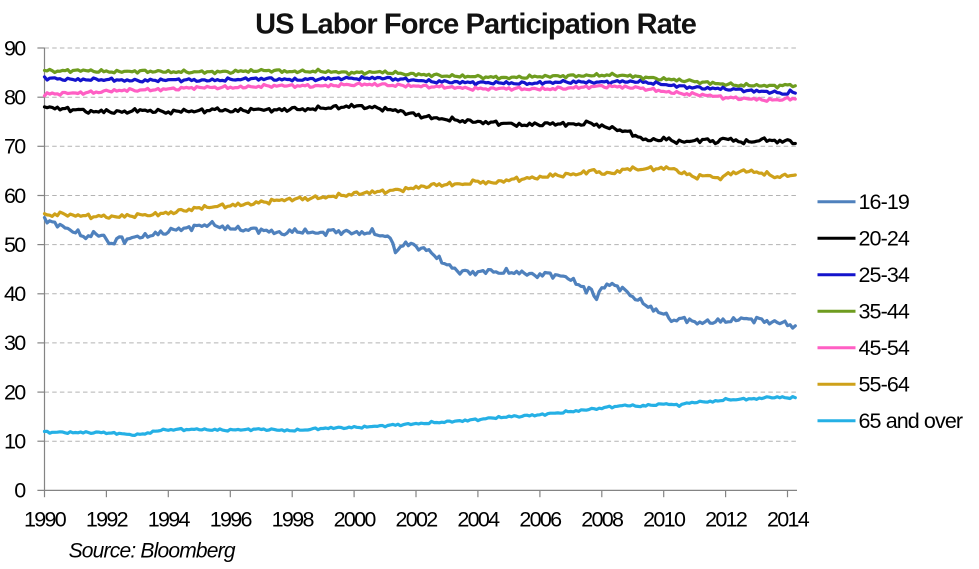 The height and width of the screenshot is (569, 979). I want to click on svg-text: 20, so click(15, 392).